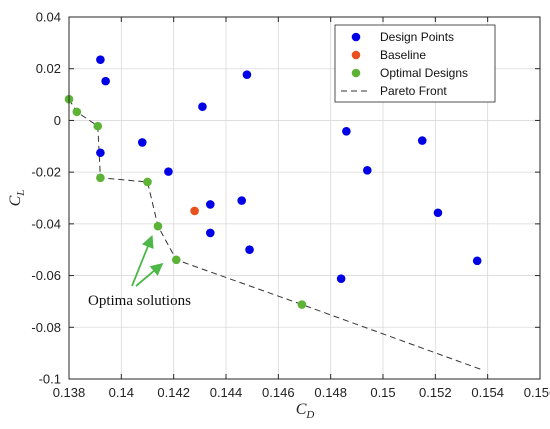  Describe the element at coordinates (69, 392) in the screenshot. I see `x-tick-label: 0.138` at that location.